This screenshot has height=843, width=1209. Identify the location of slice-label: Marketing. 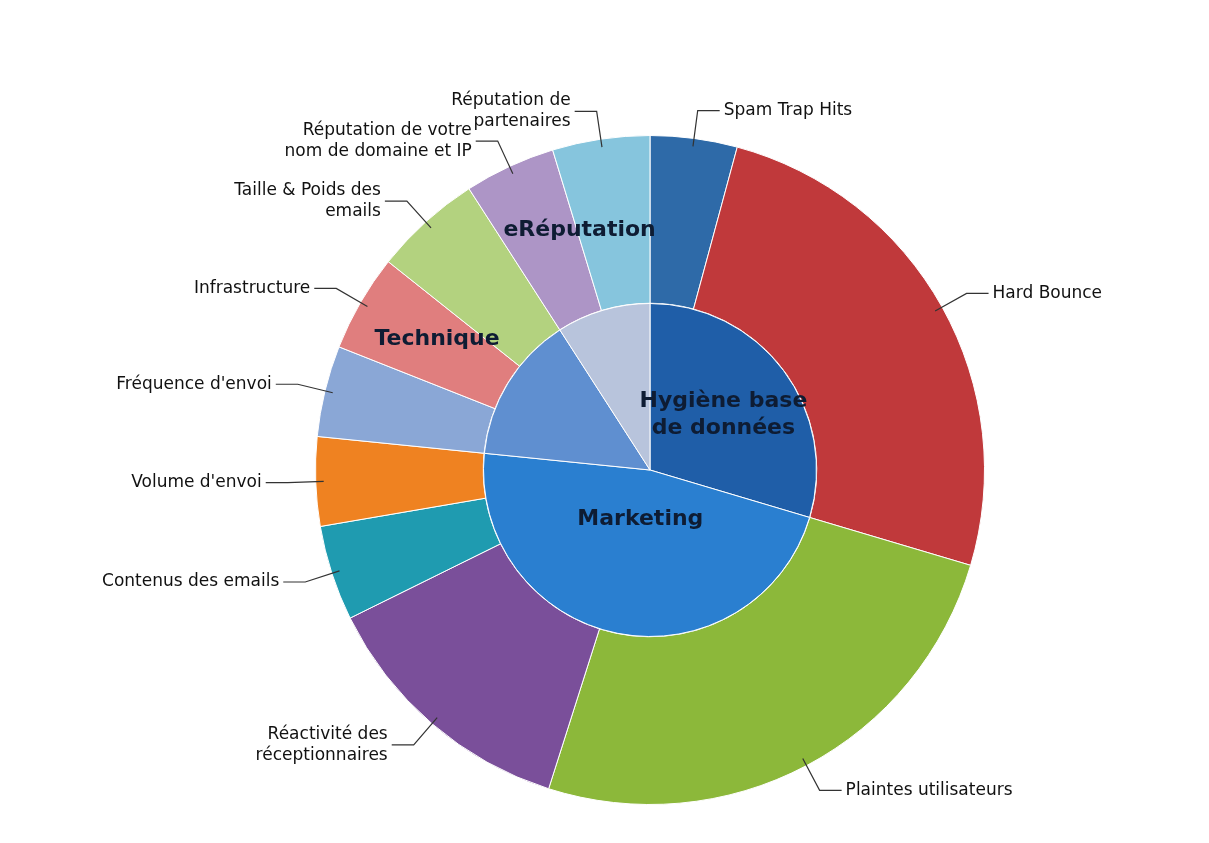
(640, 517).